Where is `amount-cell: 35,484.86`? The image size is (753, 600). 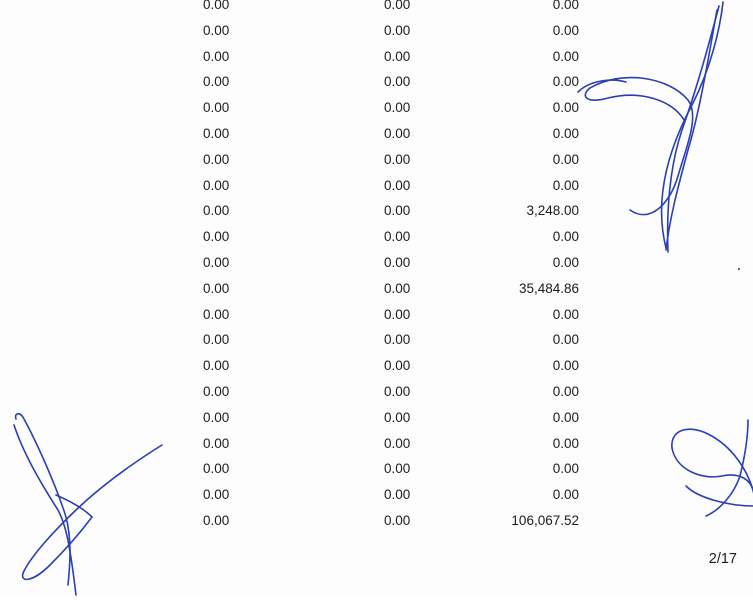
amount-cell: 35,484.86 is located at coordinates (548, 288).